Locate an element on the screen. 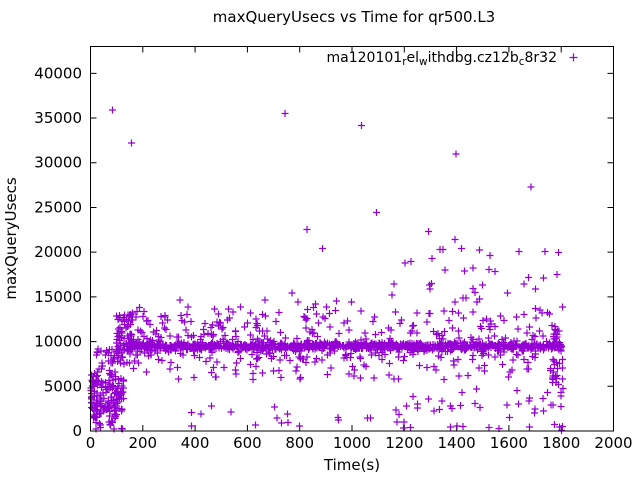 The height and width of the screenshot is (480, 640). x-tick-label: 200 is located at coordinates (142, 443).